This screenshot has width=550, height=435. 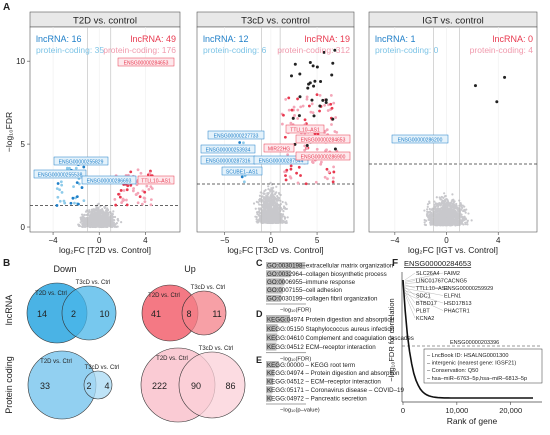 What do you see at coordinates (323, 157) in the screenshot?
I see `gene-callout-label: ENSG00000286900` at bounding box center [323, 157].